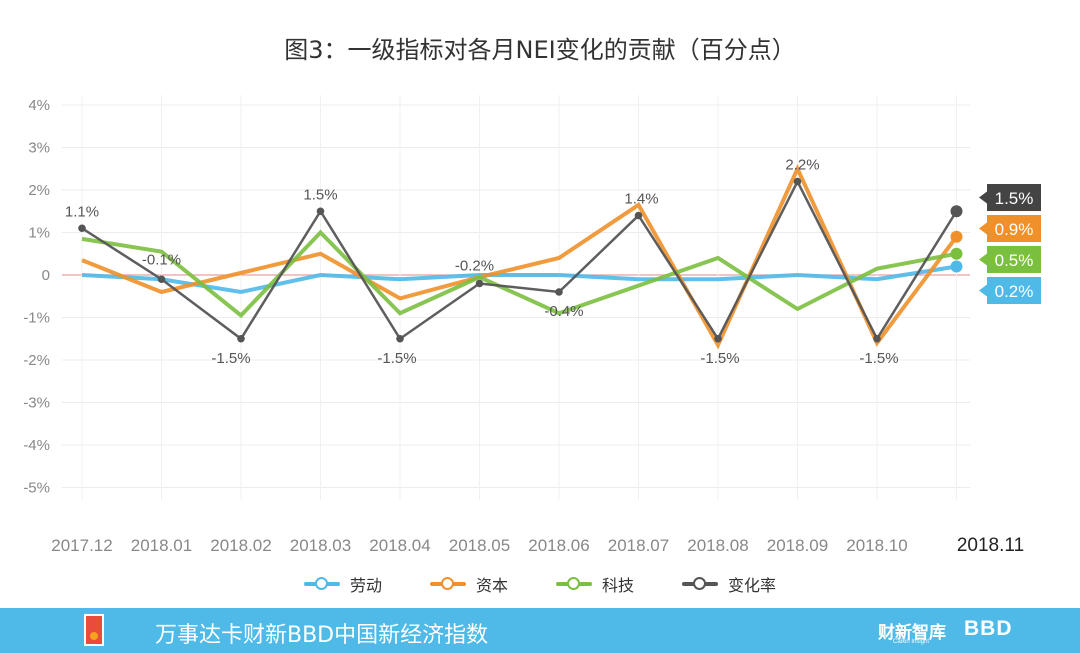 This screenshot has height=653, width=1080. What do you see at coordinates (322, 635) in the screenshot?
I see `index-name: 万事达卡财新BBD中国新经济指数` at bounding box center [322, 635].